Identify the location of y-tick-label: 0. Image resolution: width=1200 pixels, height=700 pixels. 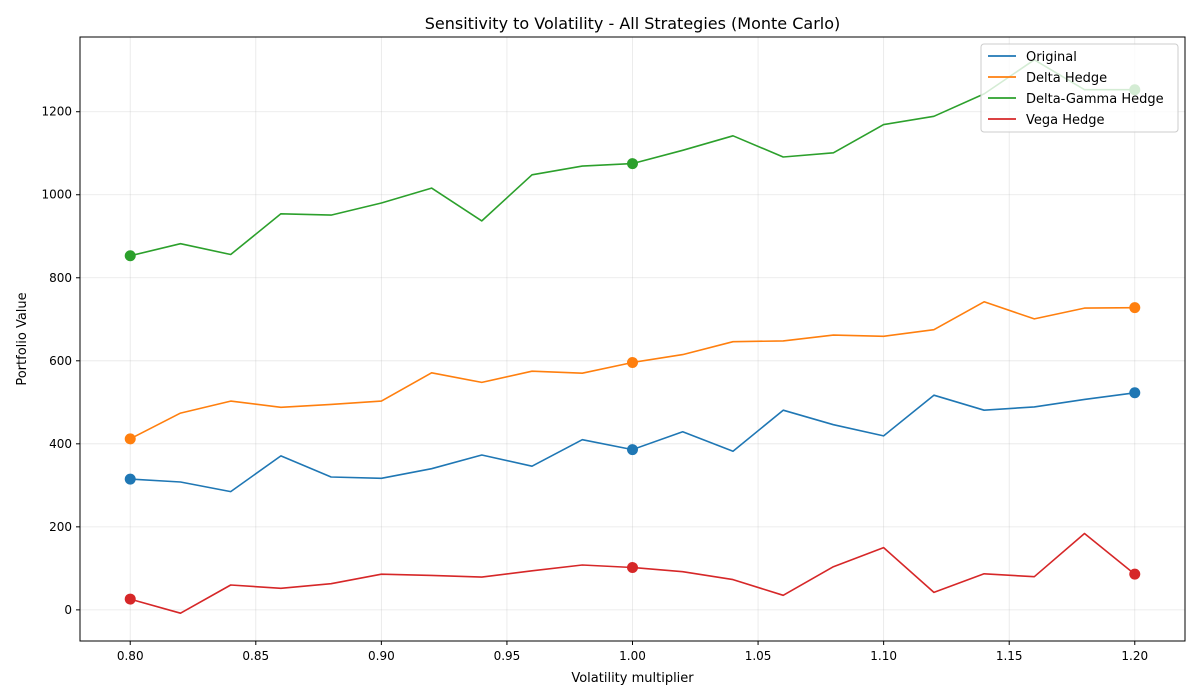
(68, 610).